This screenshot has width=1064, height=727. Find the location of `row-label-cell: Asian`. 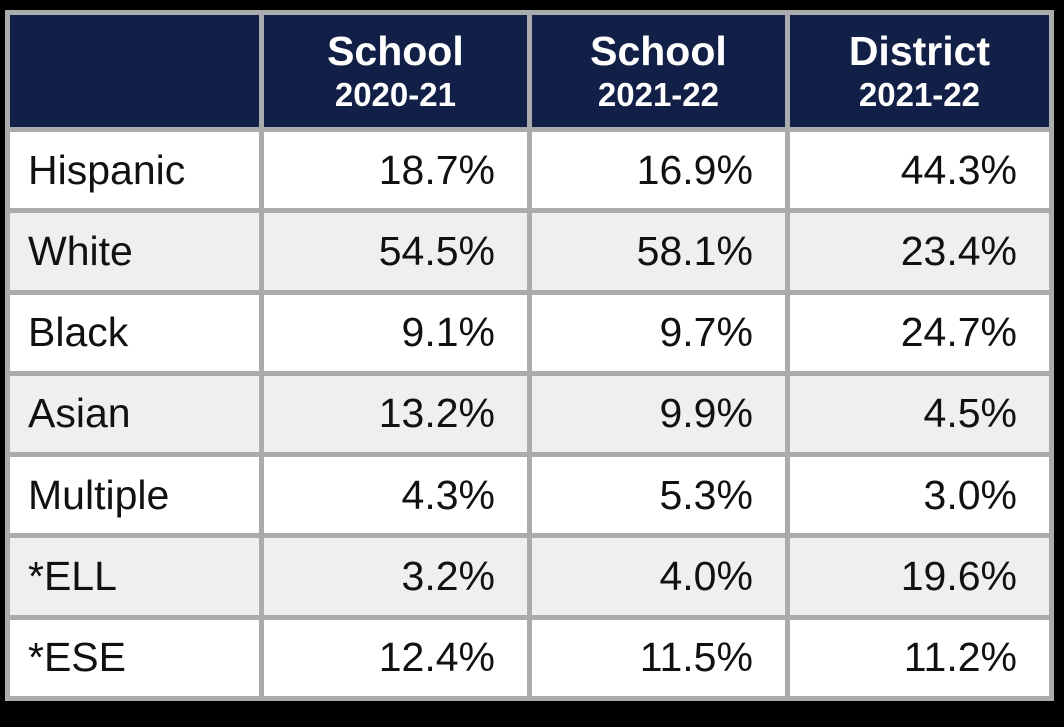

row-label-cell: Asian is located at coordinates (134, 414).